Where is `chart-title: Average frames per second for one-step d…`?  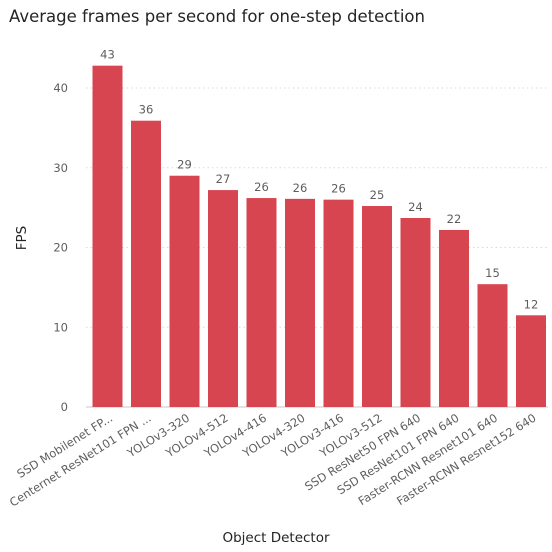 chart-title: Average frames per second for one-step d… is located at coordinates (217, 16).